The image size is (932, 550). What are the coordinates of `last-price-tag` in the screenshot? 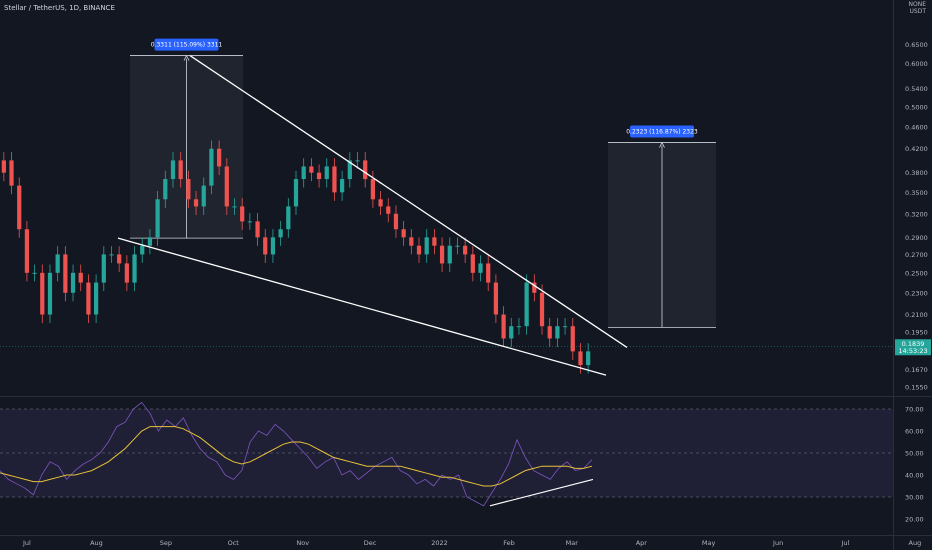 It's located at (913, 347).